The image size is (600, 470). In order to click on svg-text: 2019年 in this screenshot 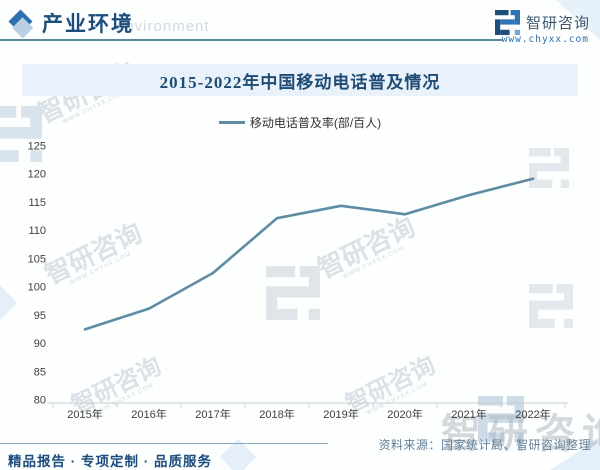, I will do `click(340, 414)`.